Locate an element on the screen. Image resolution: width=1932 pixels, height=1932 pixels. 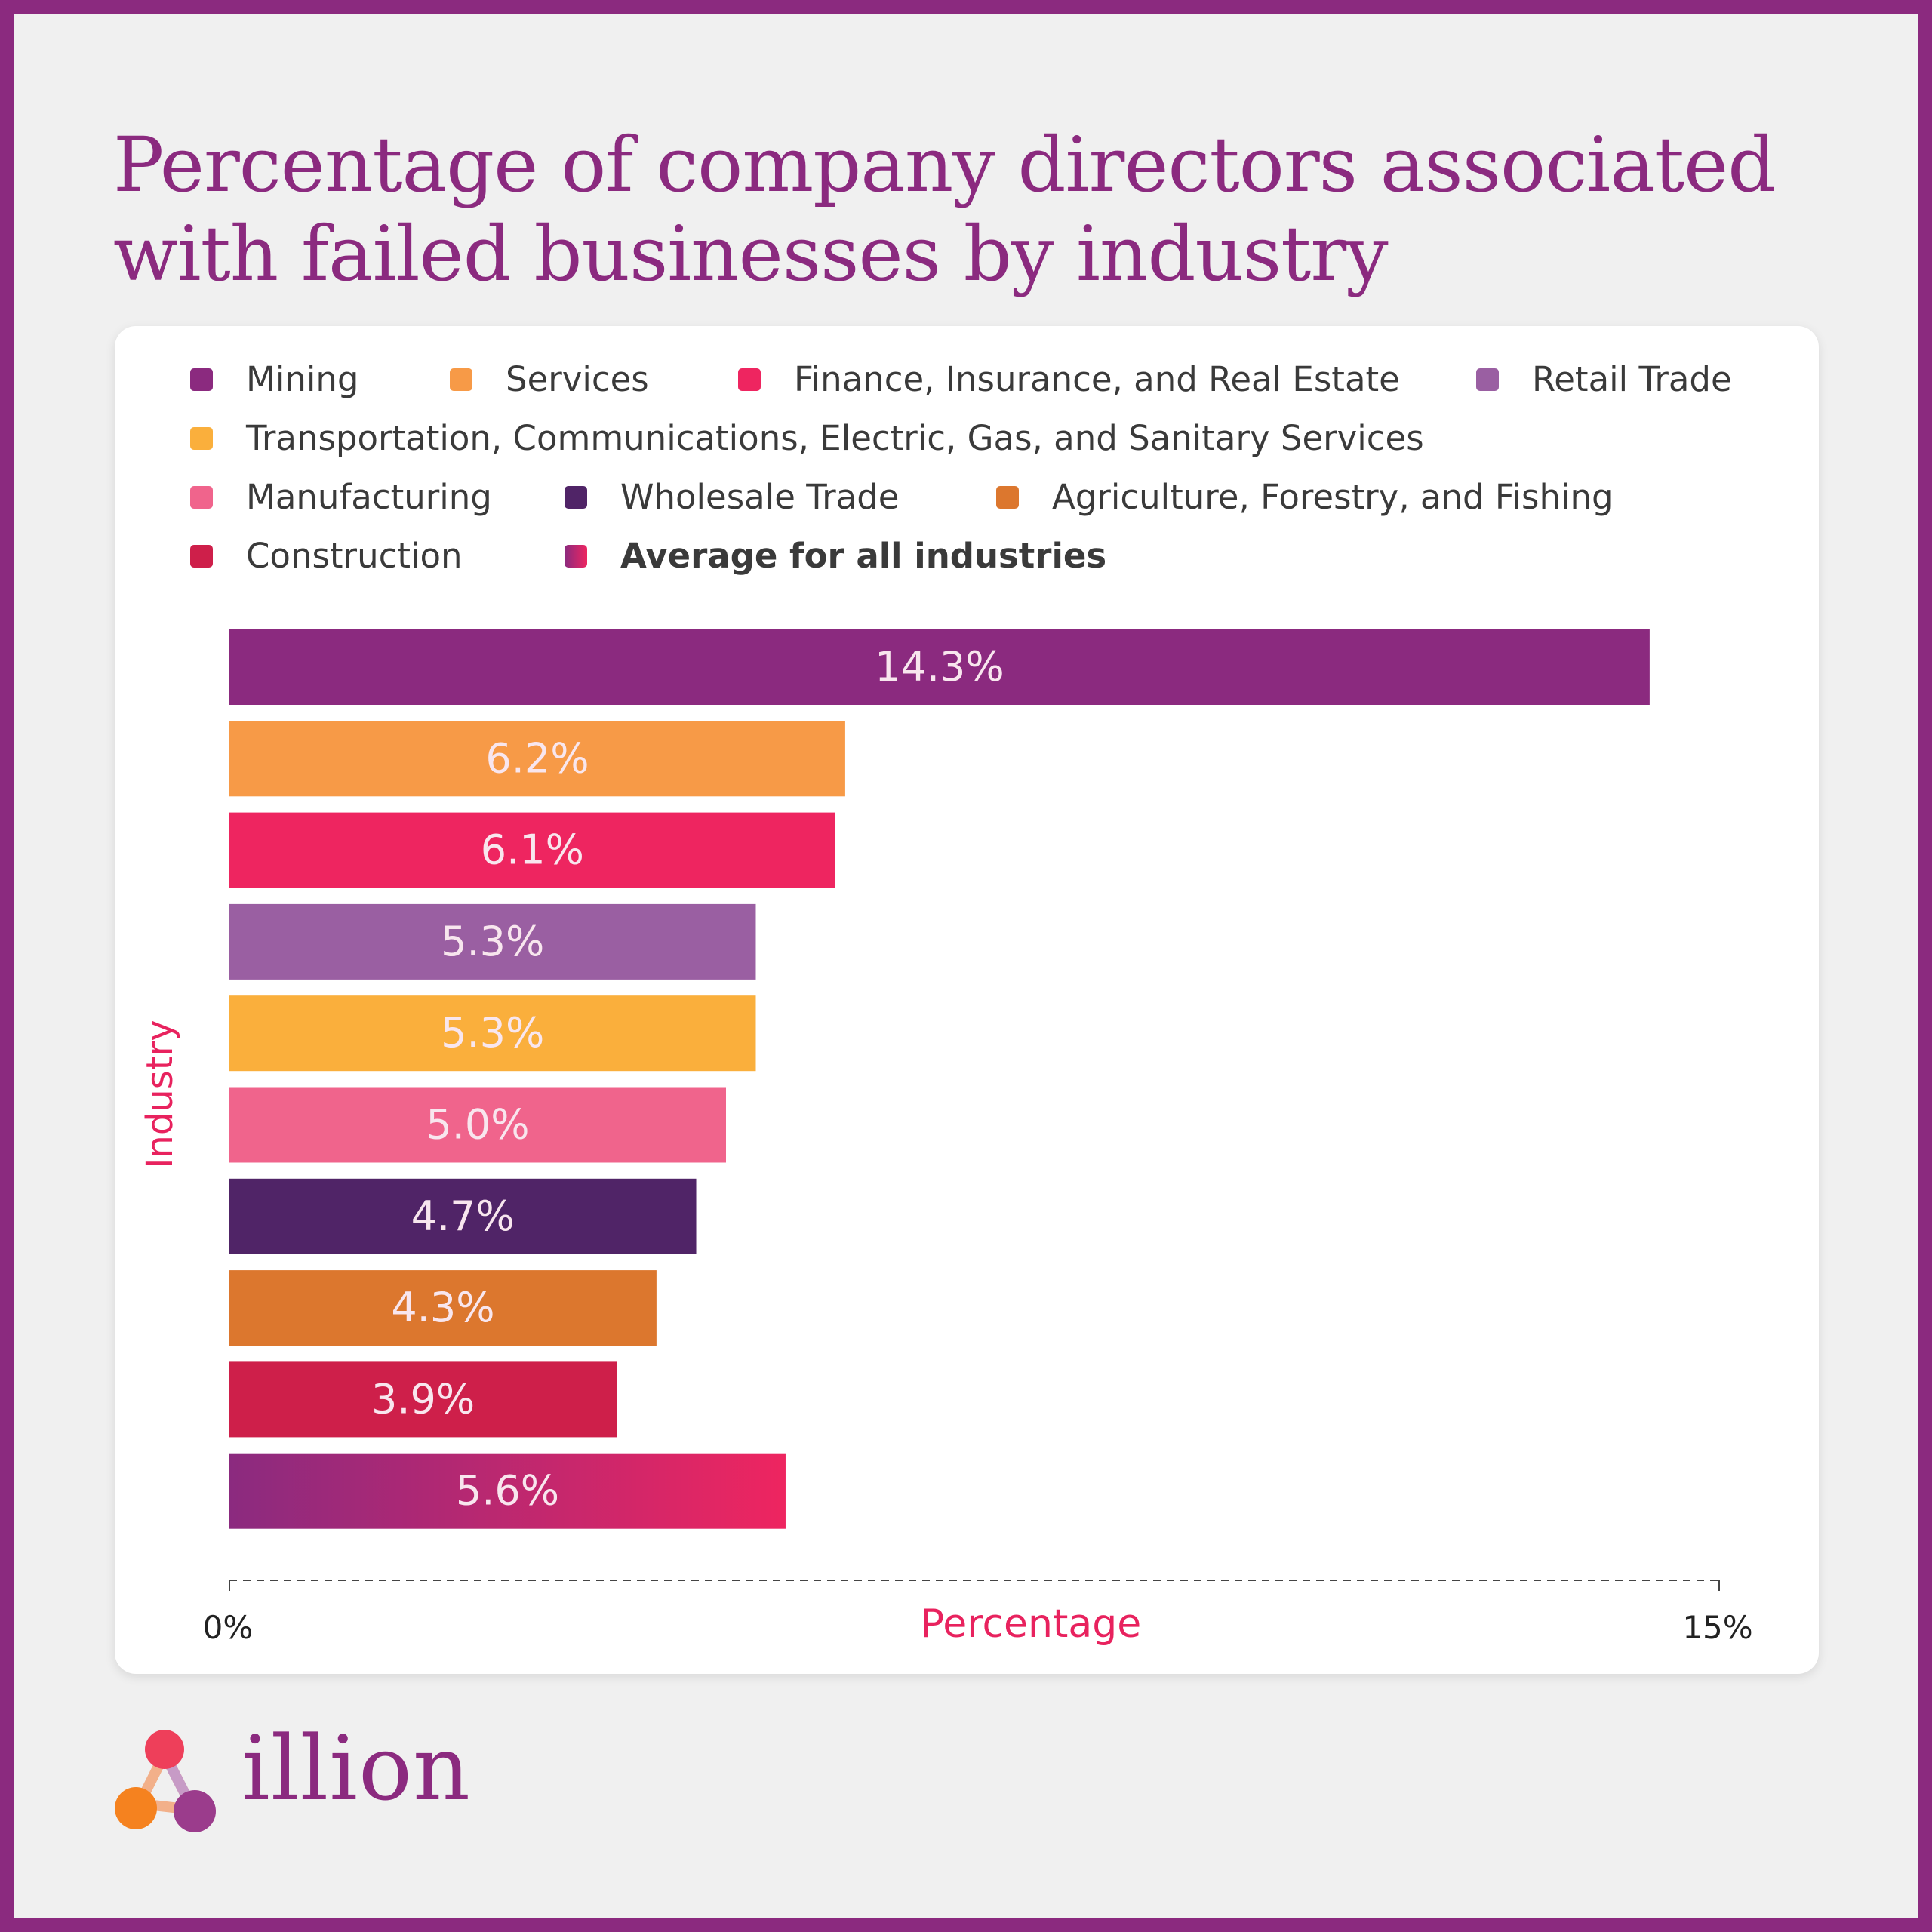
legend-label: Mining is located at coordinates (302, 379).